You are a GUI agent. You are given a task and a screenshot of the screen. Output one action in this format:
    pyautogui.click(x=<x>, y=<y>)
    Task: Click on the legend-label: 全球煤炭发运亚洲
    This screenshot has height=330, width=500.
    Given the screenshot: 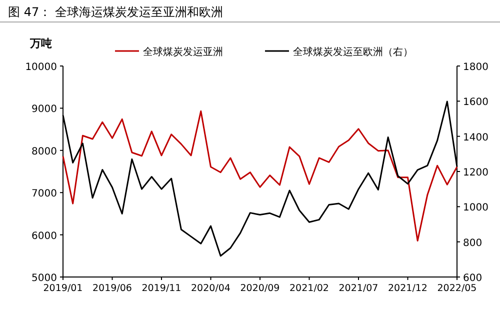 What is the action you would take?
    pyautogui.click(x=183, y=52)
    